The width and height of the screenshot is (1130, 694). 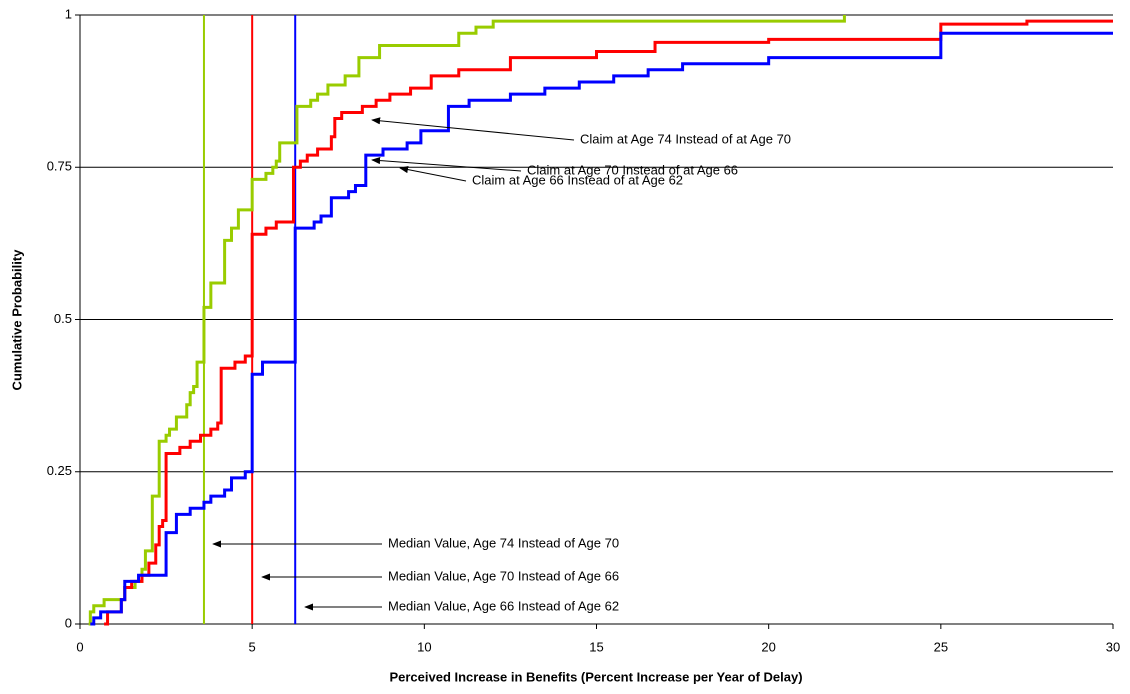 I want to click on y-axis-label: Cumulative Probability, so click(x=16, y=320).